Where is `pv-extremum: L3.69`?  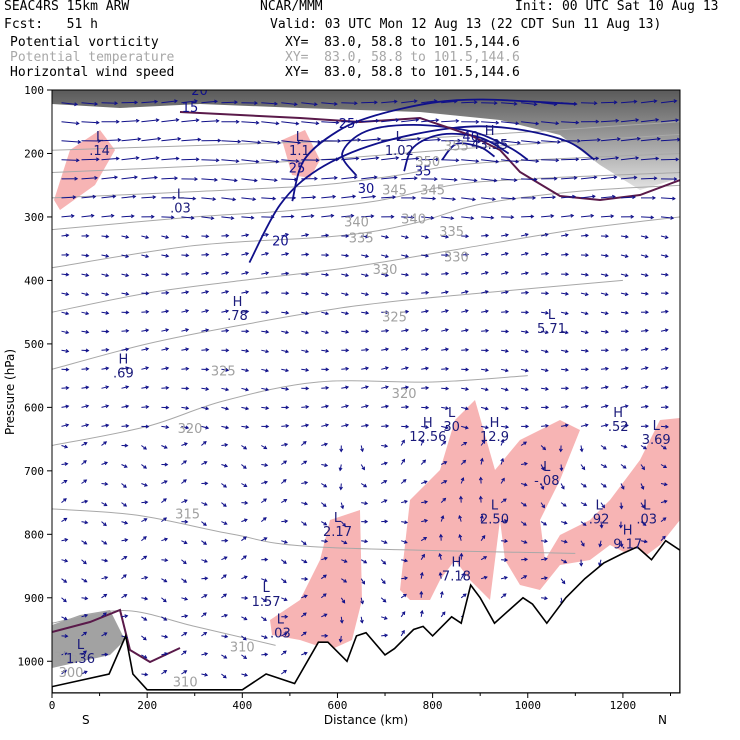
pv-extremum: L3.69 is located at coordinates (656, 433).